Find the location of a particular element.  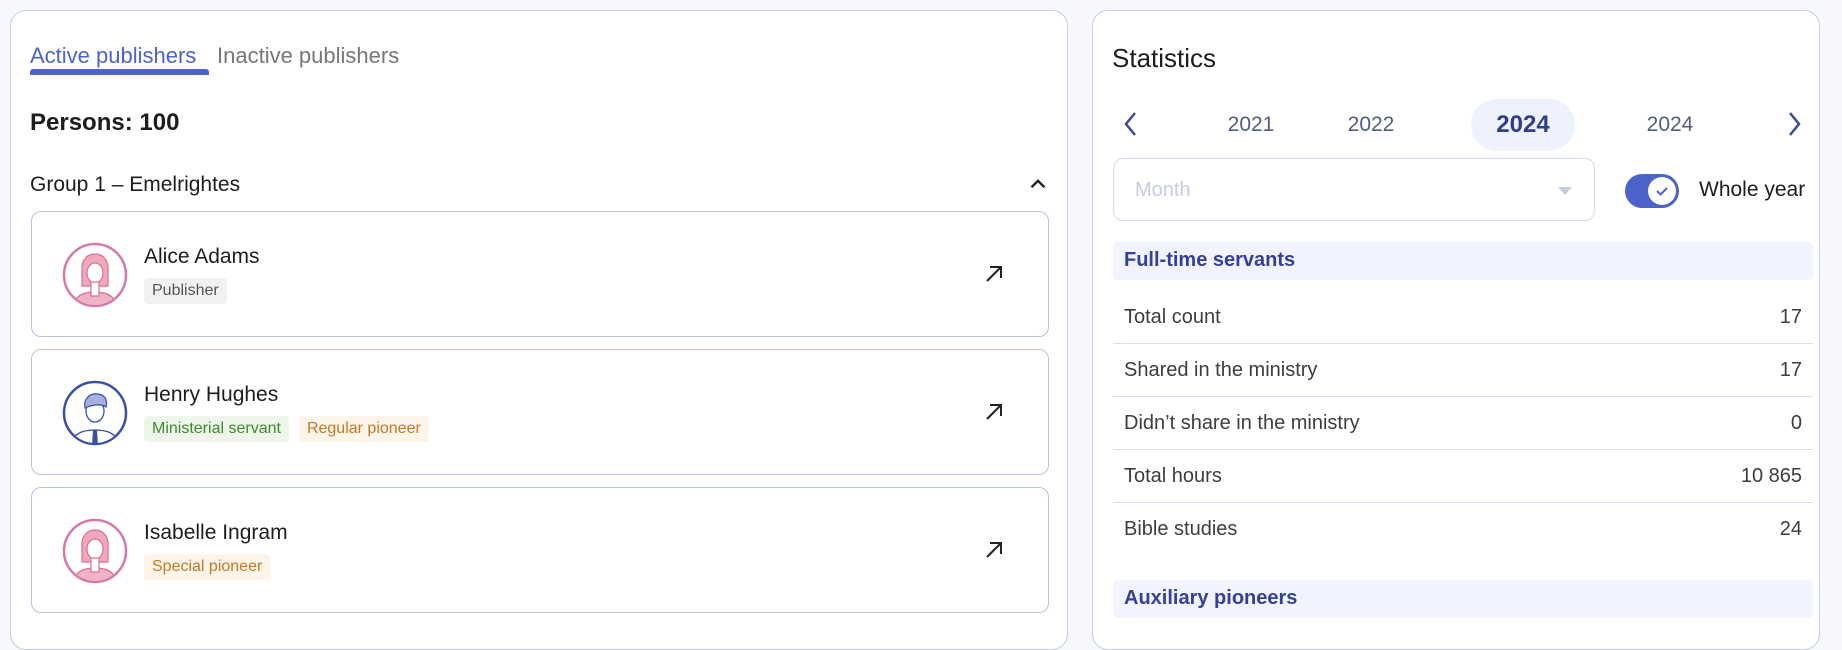

year-option: 2024 is located at coordinates (1670, 124).